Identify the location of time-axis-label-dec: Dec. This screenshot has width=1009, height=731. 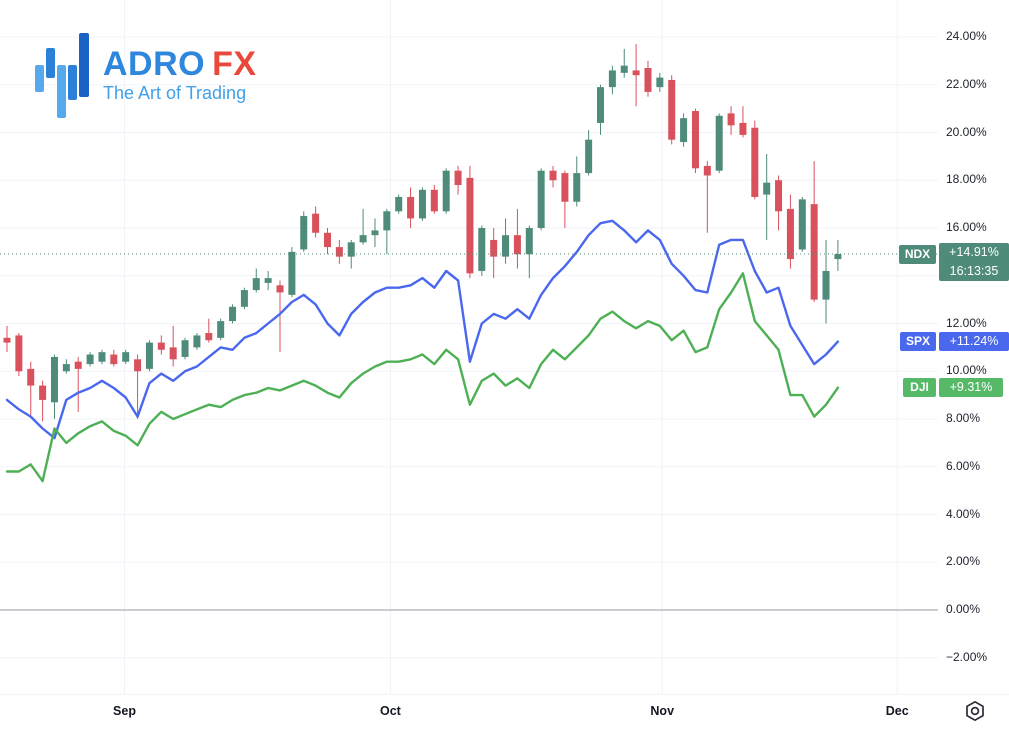
(897, 711).